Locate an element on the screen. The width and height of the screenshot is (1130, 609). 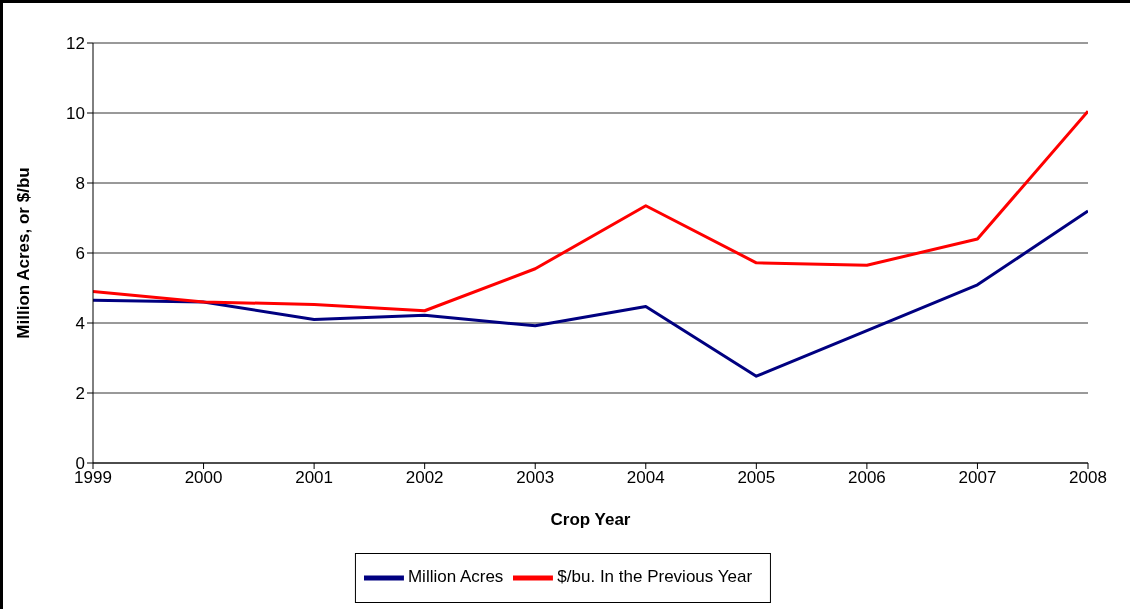
y-tick-label: 2 is located at coordinates (80, 394).